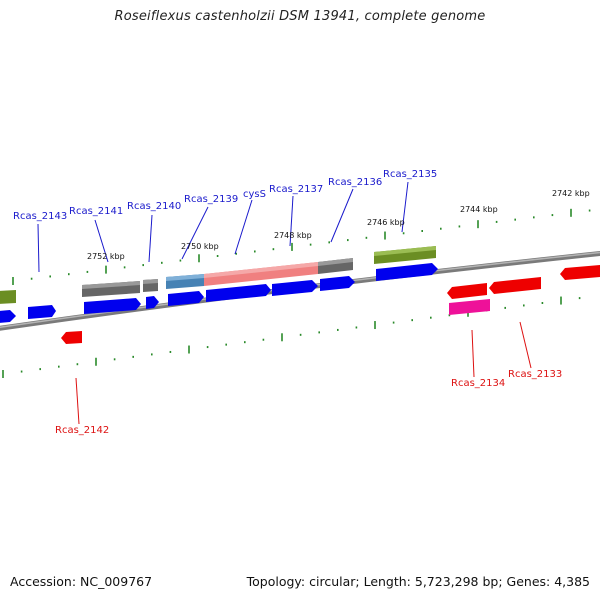  What do you see at coordinates (40, 216) in the screenshot?
I see `gene-label: Rcas_2143` at bounding box center [40, 216].